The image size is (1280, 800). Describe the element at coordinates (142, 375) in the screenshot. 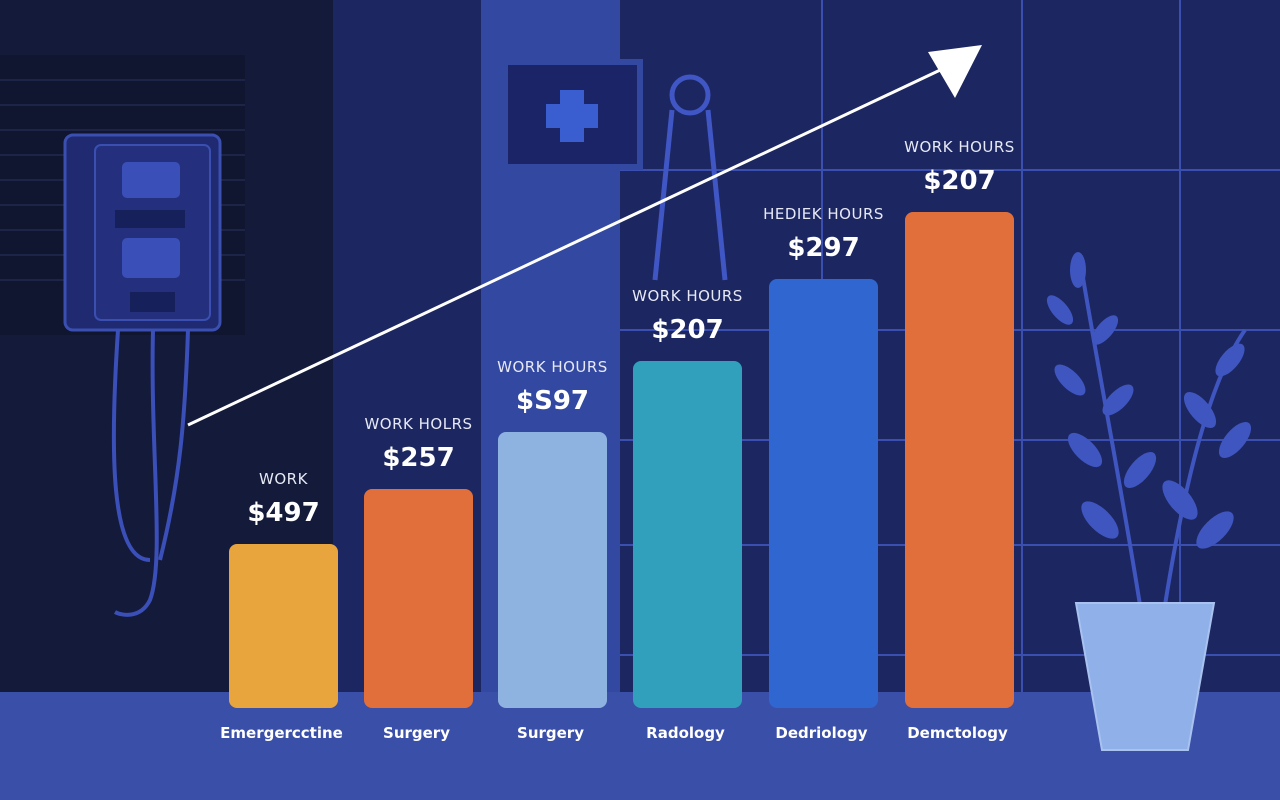

I see `device` at that location.